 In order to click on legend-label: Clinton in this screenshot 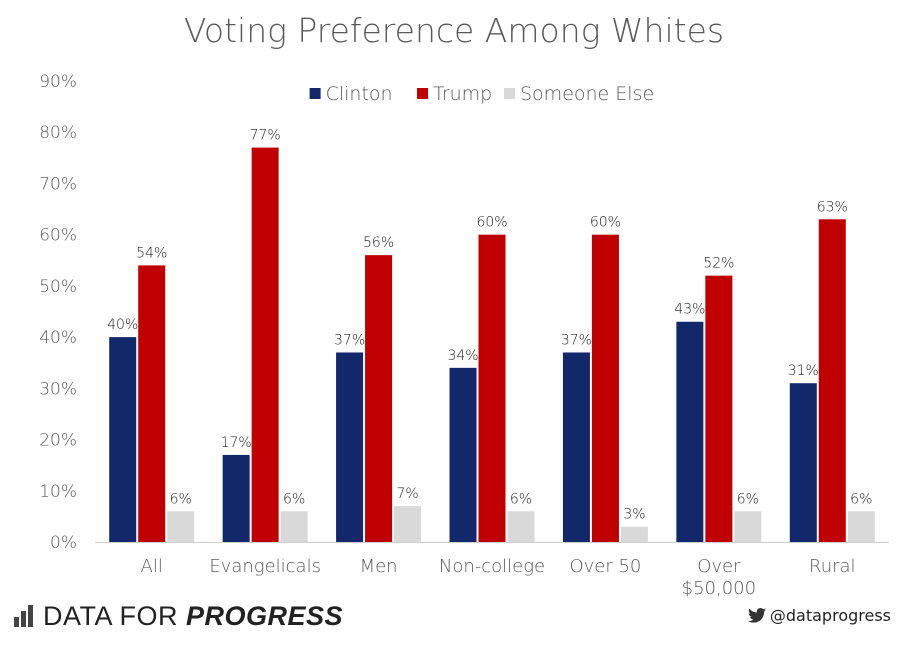, I will do `click(359, 94)`.